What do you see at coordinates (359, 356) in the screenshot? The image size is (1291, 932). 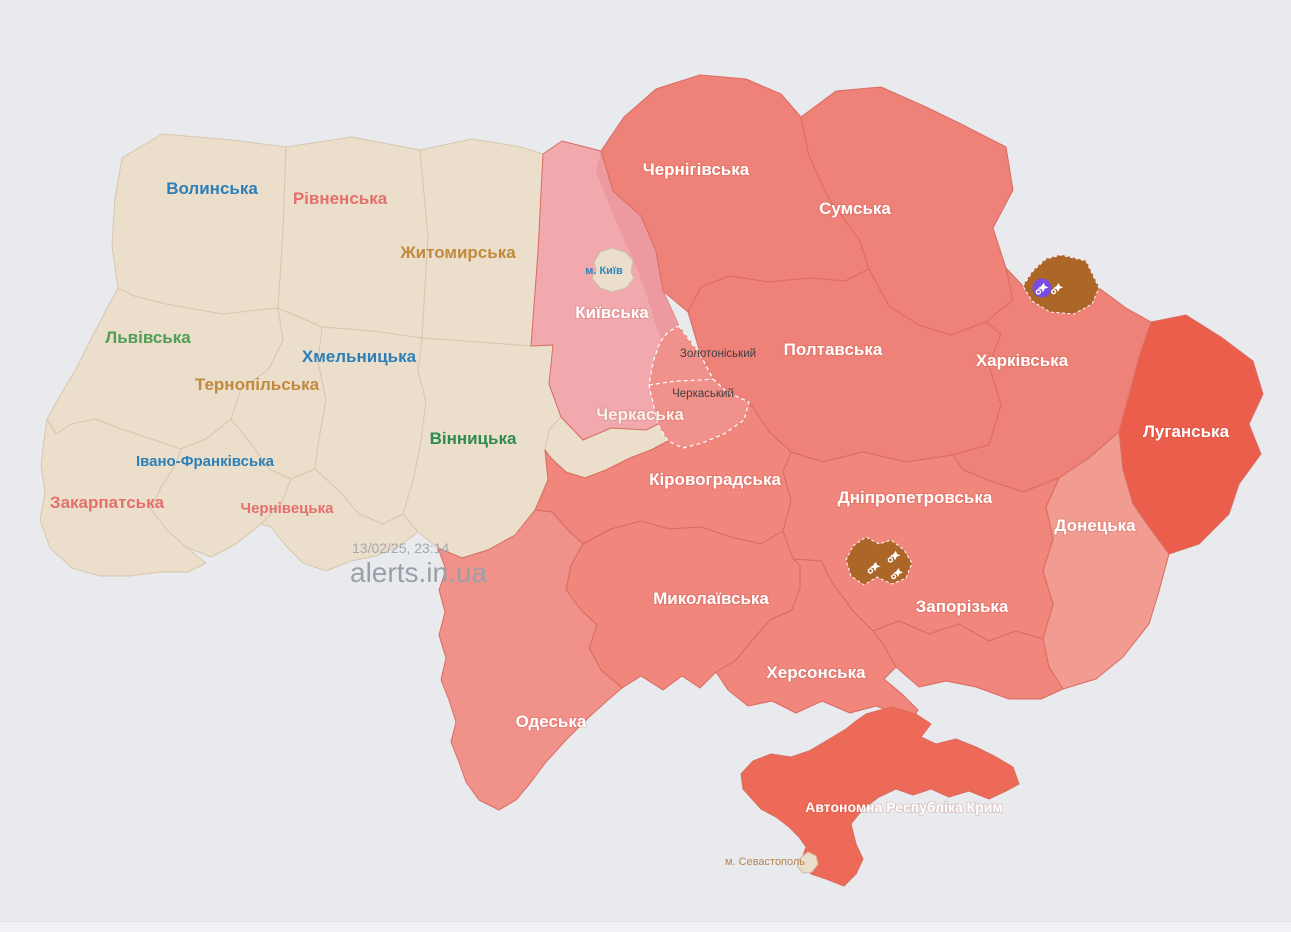 I see `region-label-khmelnytska: Хмельницька` at bounding box center [359, 356].